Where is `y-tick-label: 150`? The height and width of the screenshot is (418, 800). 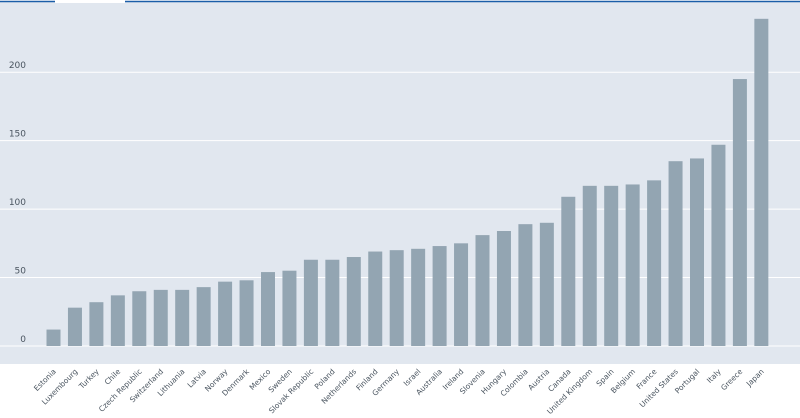 y-tick-label: 150 is located at coordinates (17, 135).